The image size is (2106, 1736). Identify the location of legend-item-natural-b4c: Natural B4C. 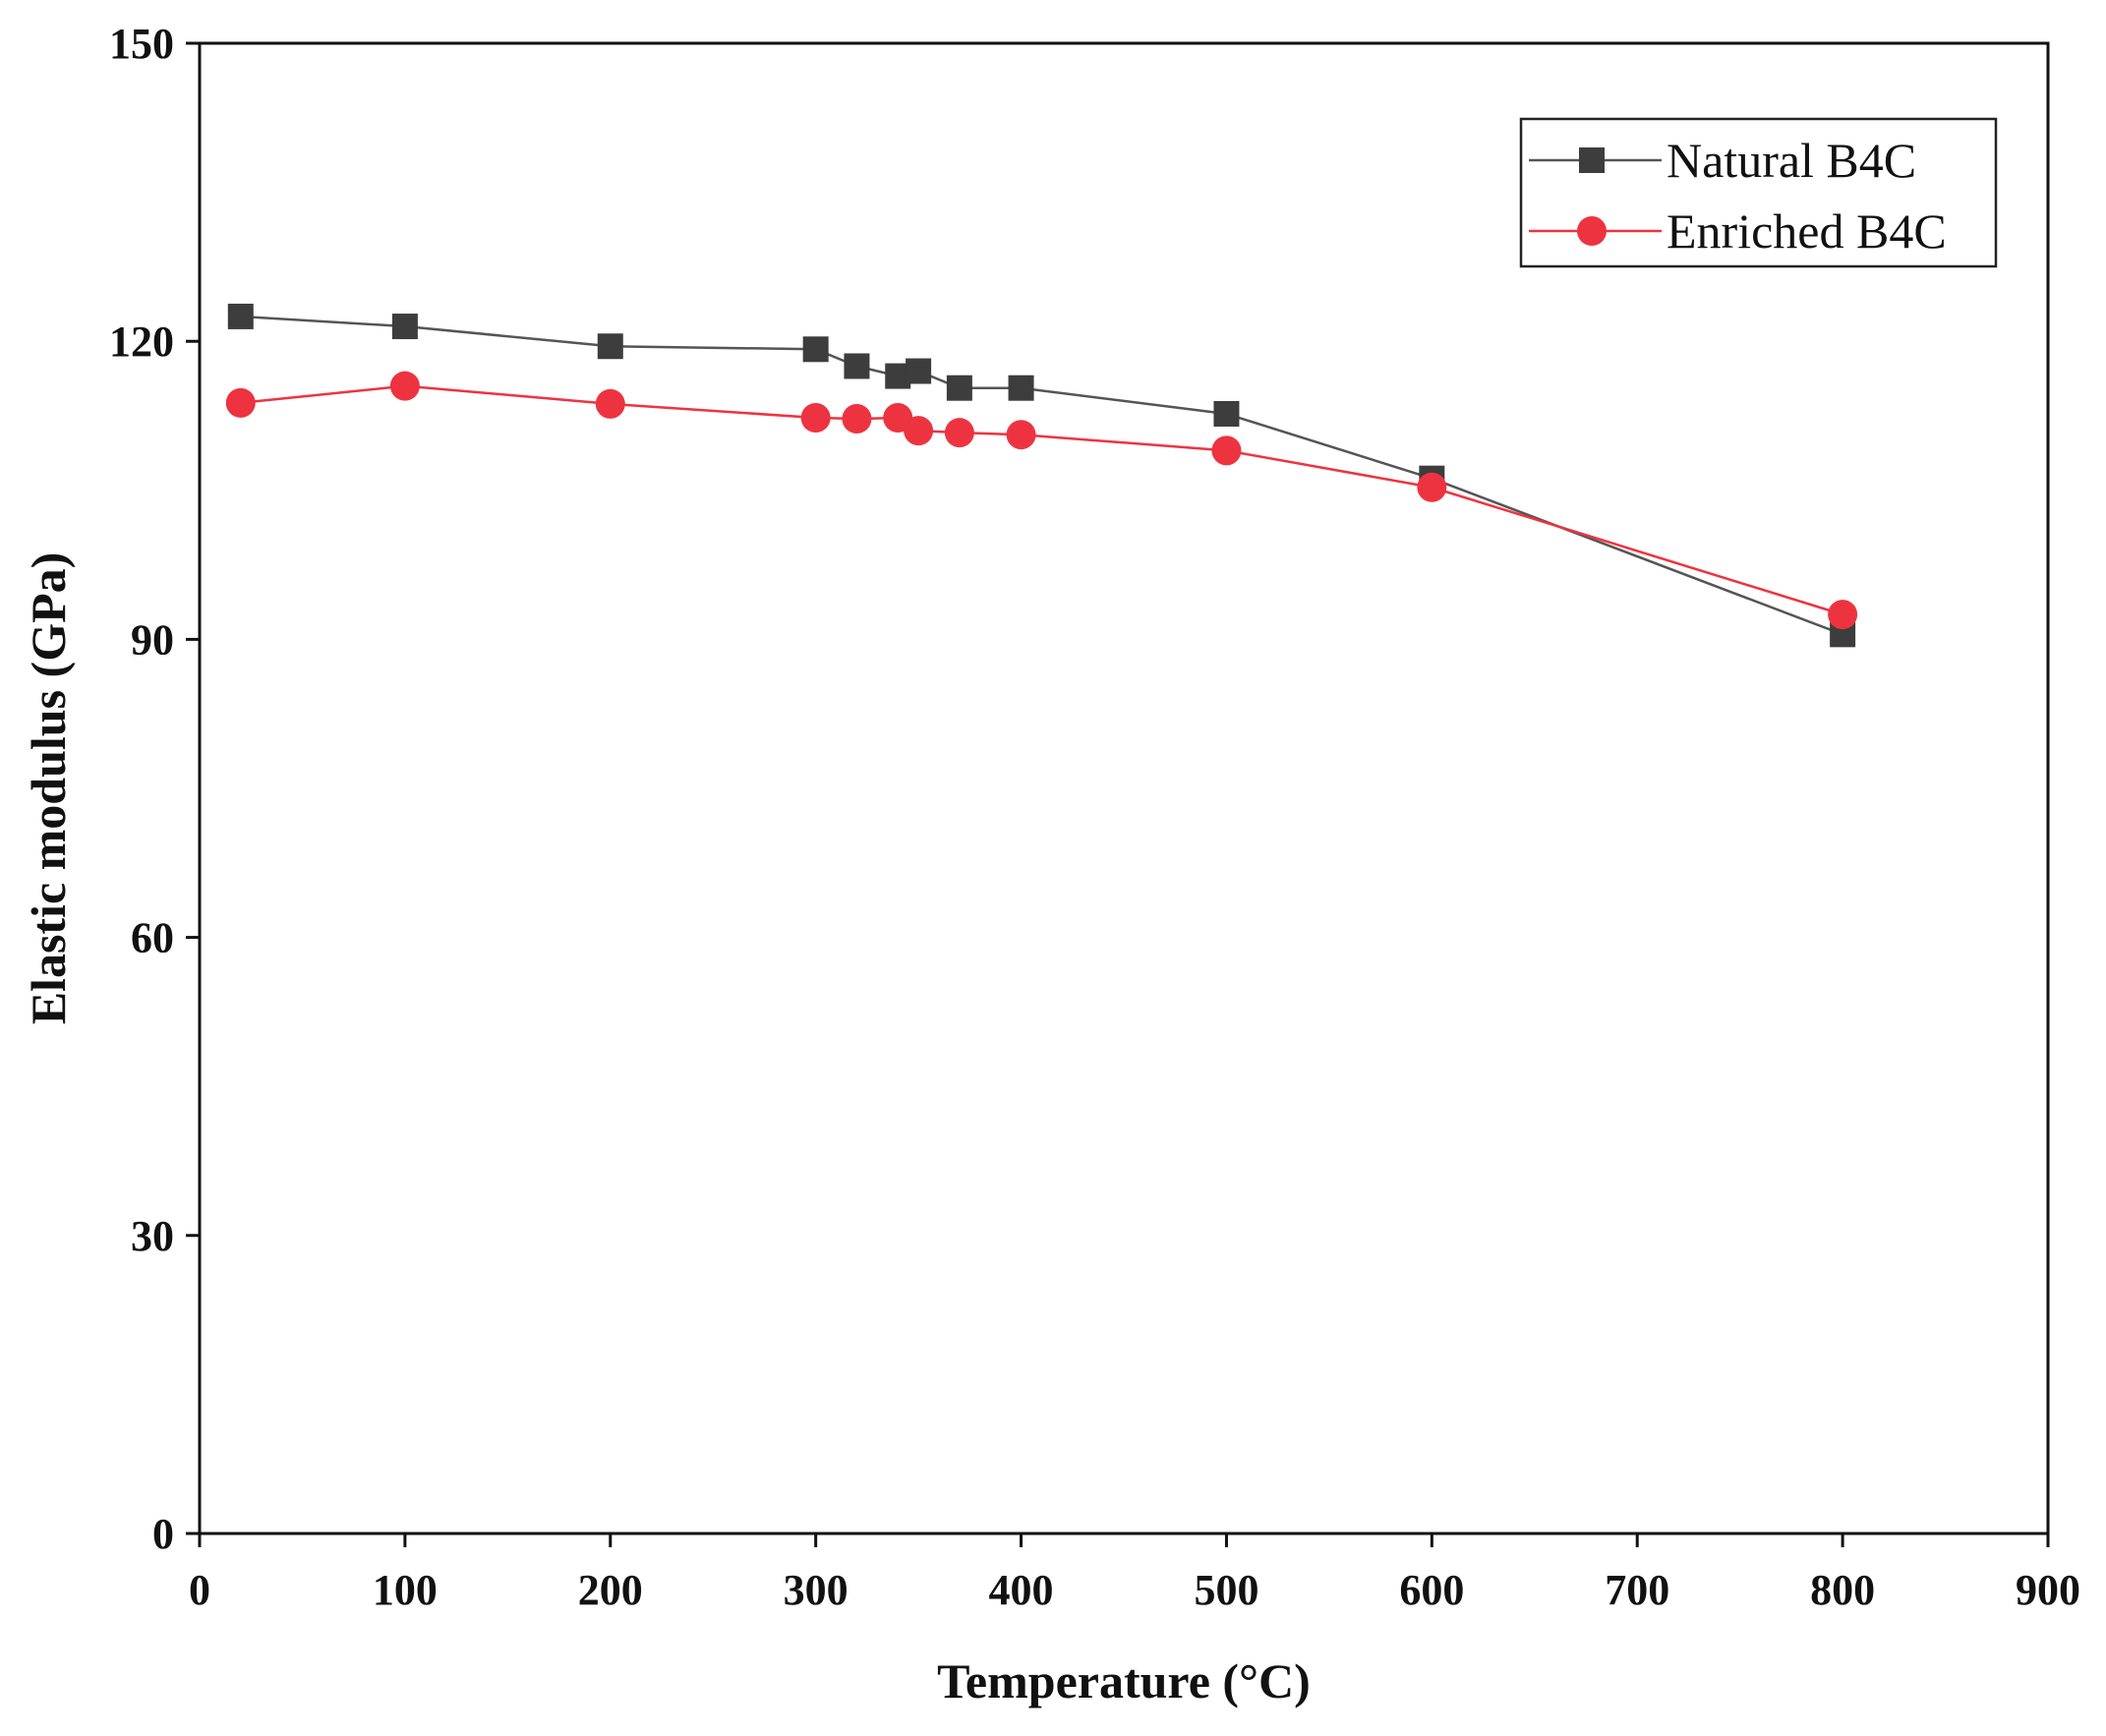
(1722, 160).